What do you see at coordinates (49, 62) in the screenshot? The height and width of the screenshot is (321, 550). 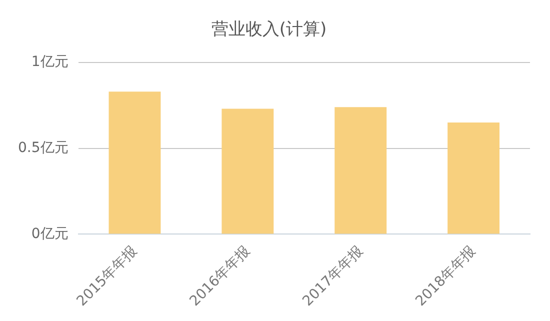 I see `y-tick-label: 1亿元` at bounding box center [49, 62].